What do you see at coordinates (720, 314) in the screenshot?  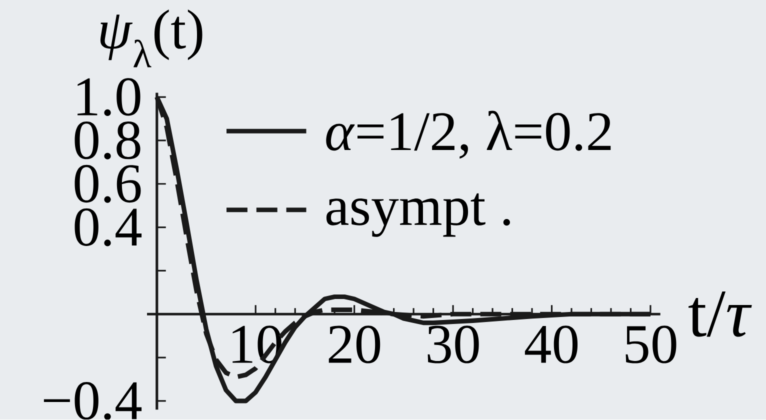 I see `x-axis-title: t/τ` at bounding box center [720, 314].